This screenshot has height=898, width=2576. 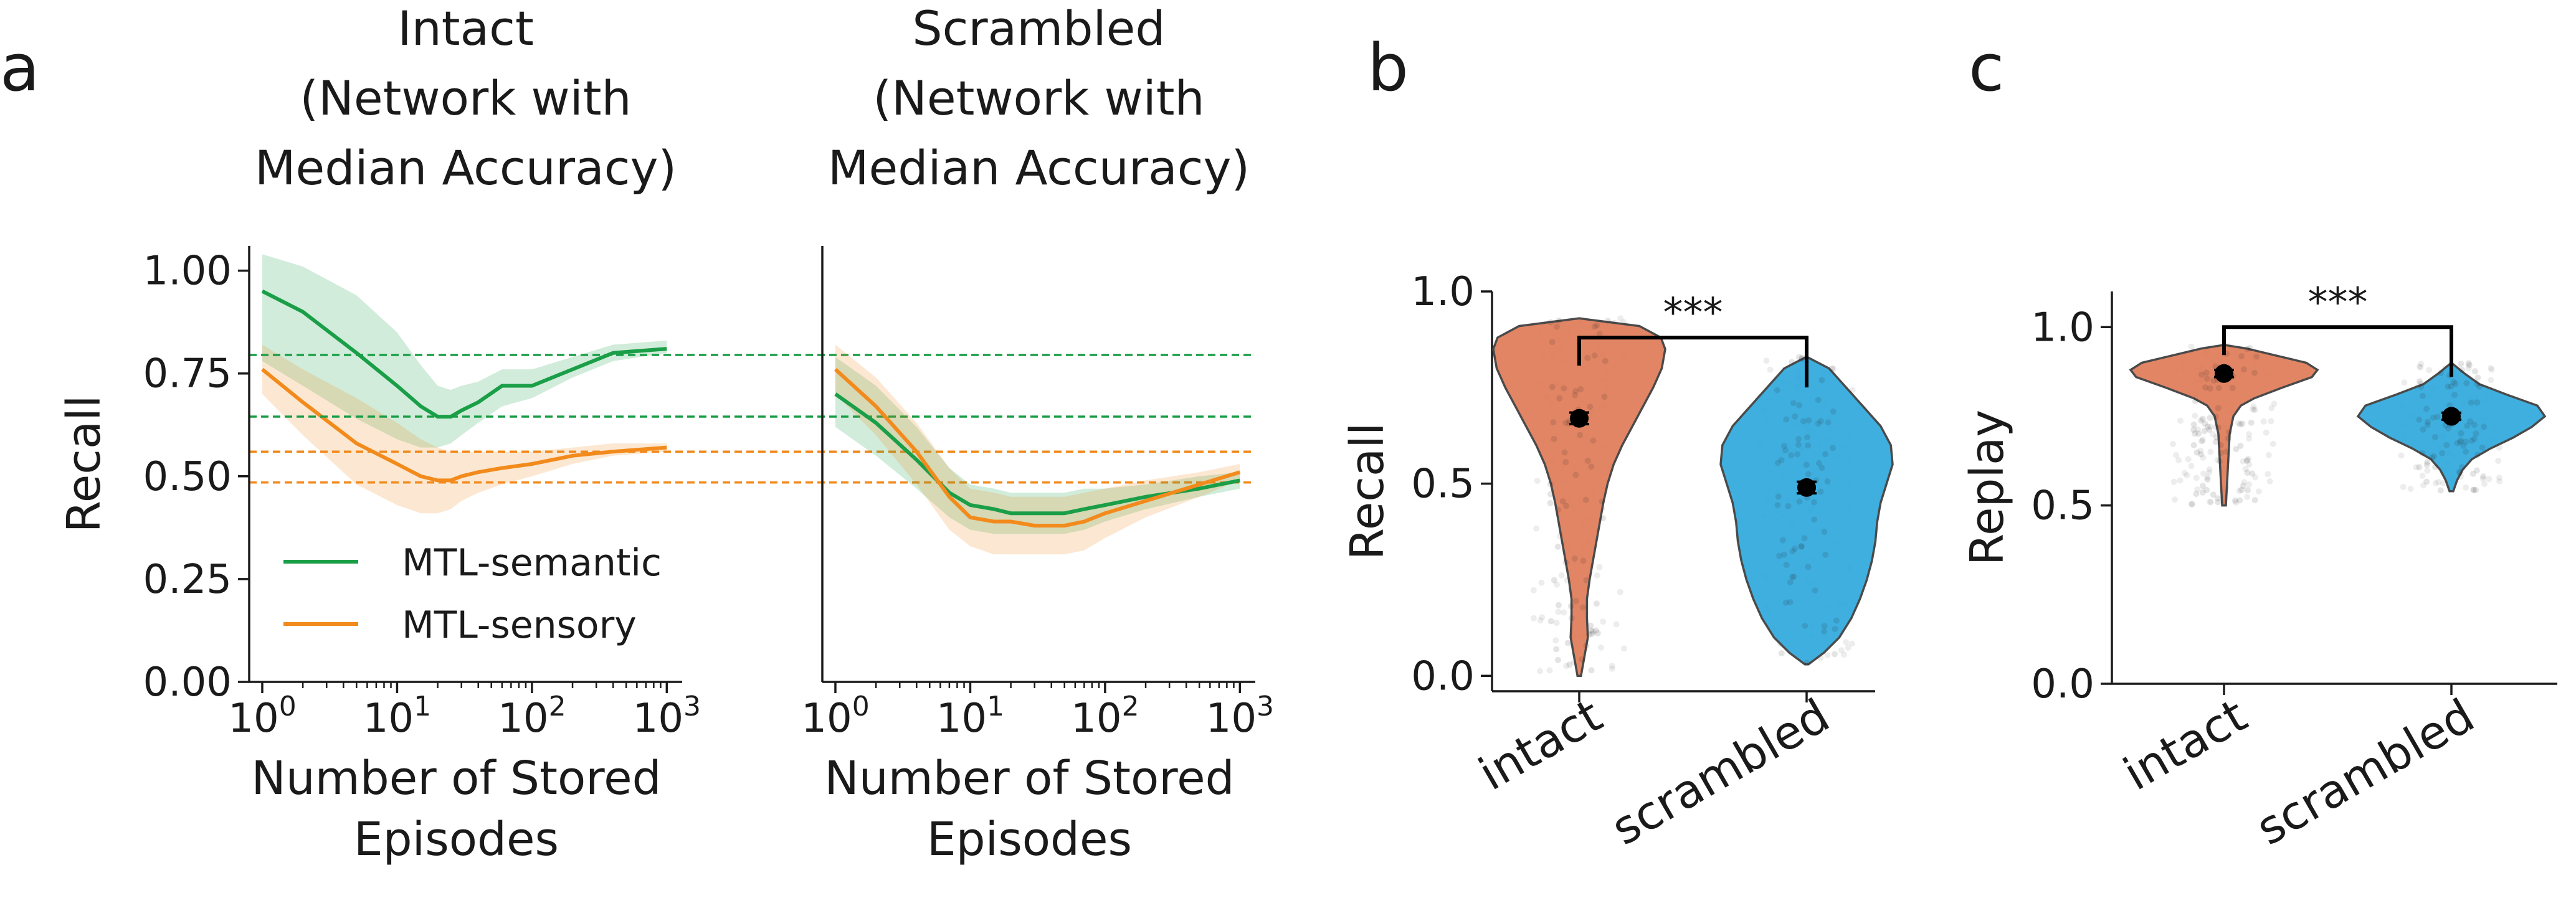 I want to click on mean-marker-intact, so click(x=1580, y=418).